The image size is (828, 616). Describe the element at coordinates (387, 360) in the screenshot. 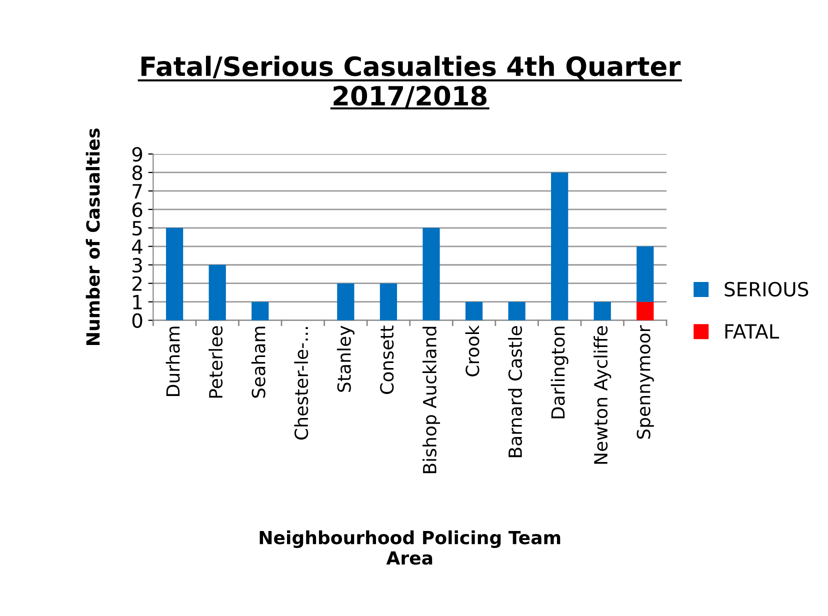

I see `x-tick-label: Consett` at that location.